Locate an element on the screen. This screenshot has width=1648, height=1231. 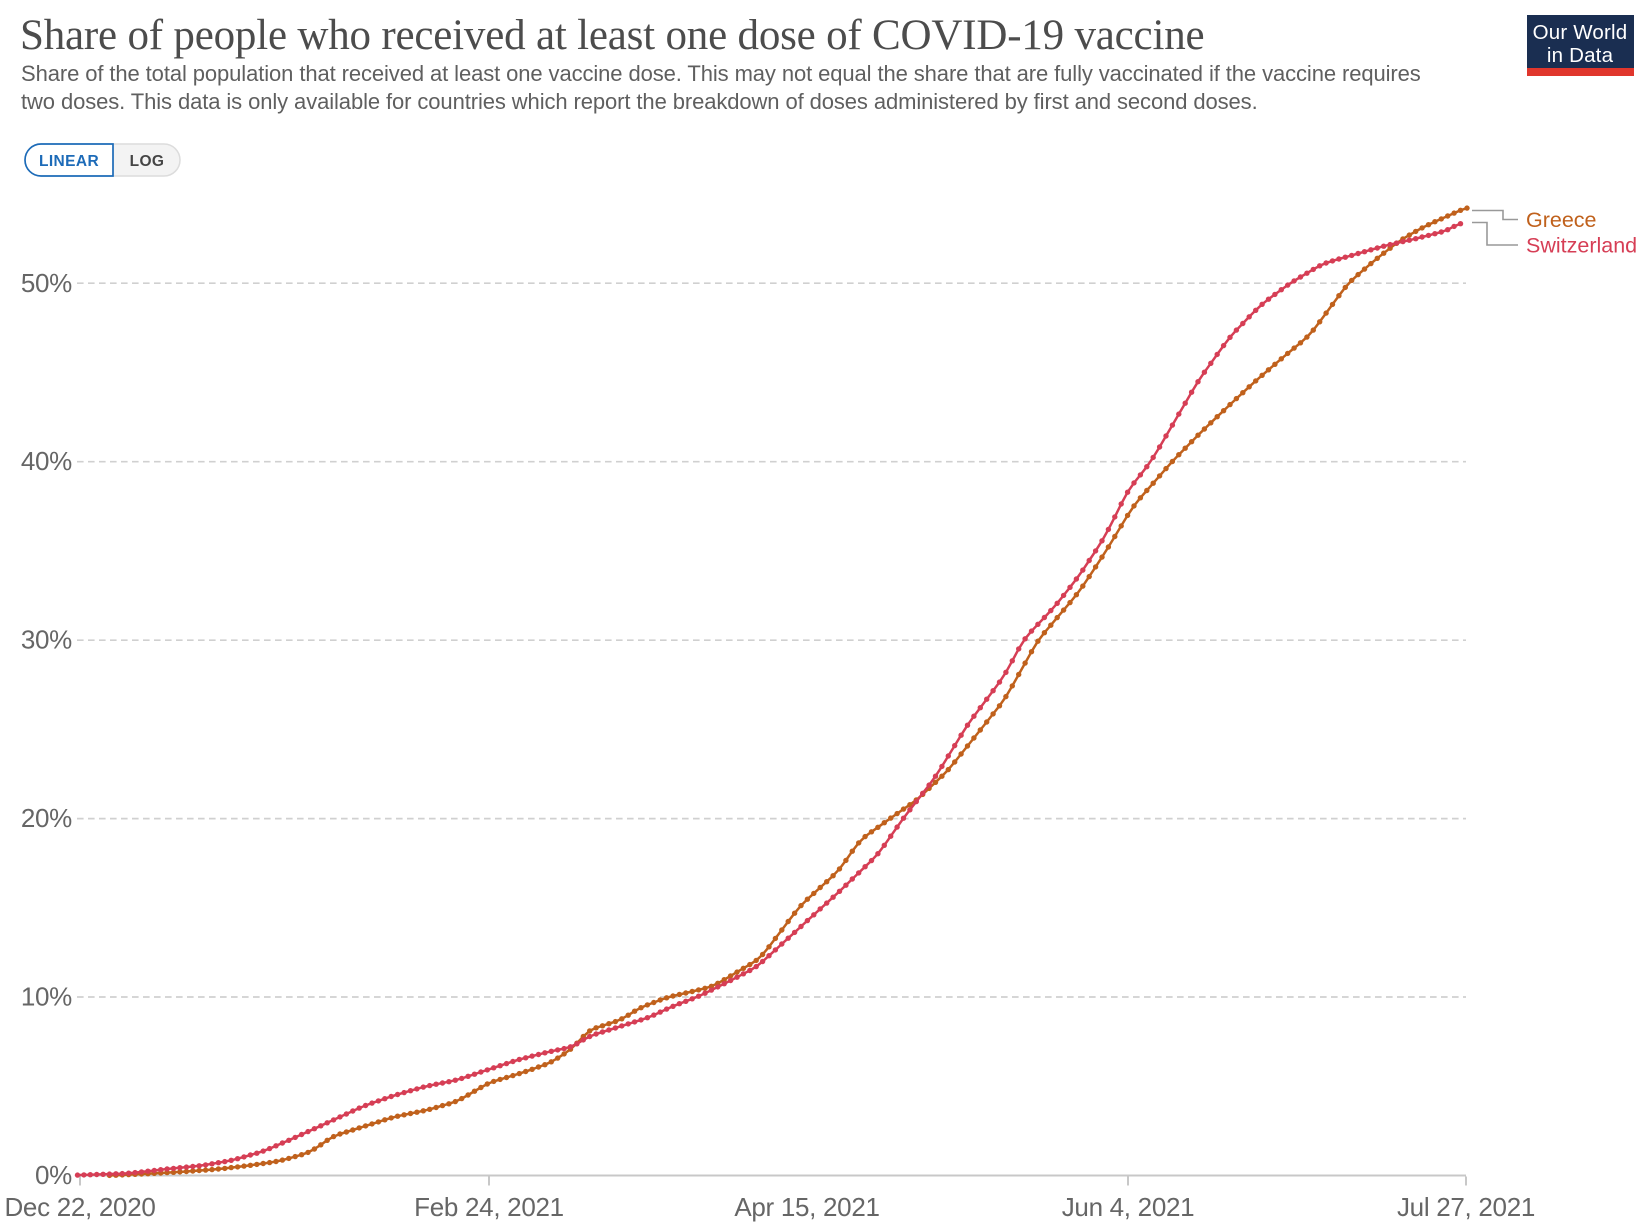
svg-text: LOG is located at coordinates (147, 161).